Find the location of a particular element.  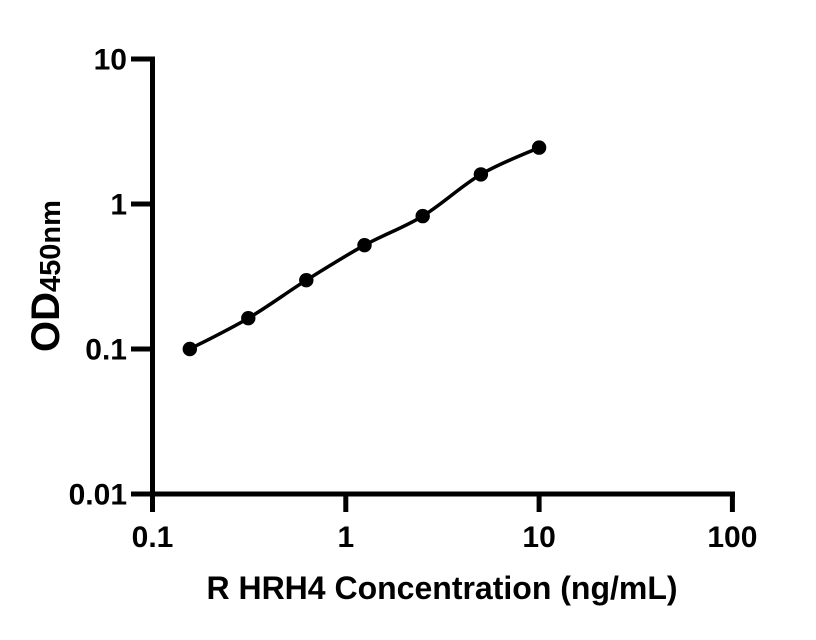

y-axis-title-main: OD is located at coordinates (46, 322).